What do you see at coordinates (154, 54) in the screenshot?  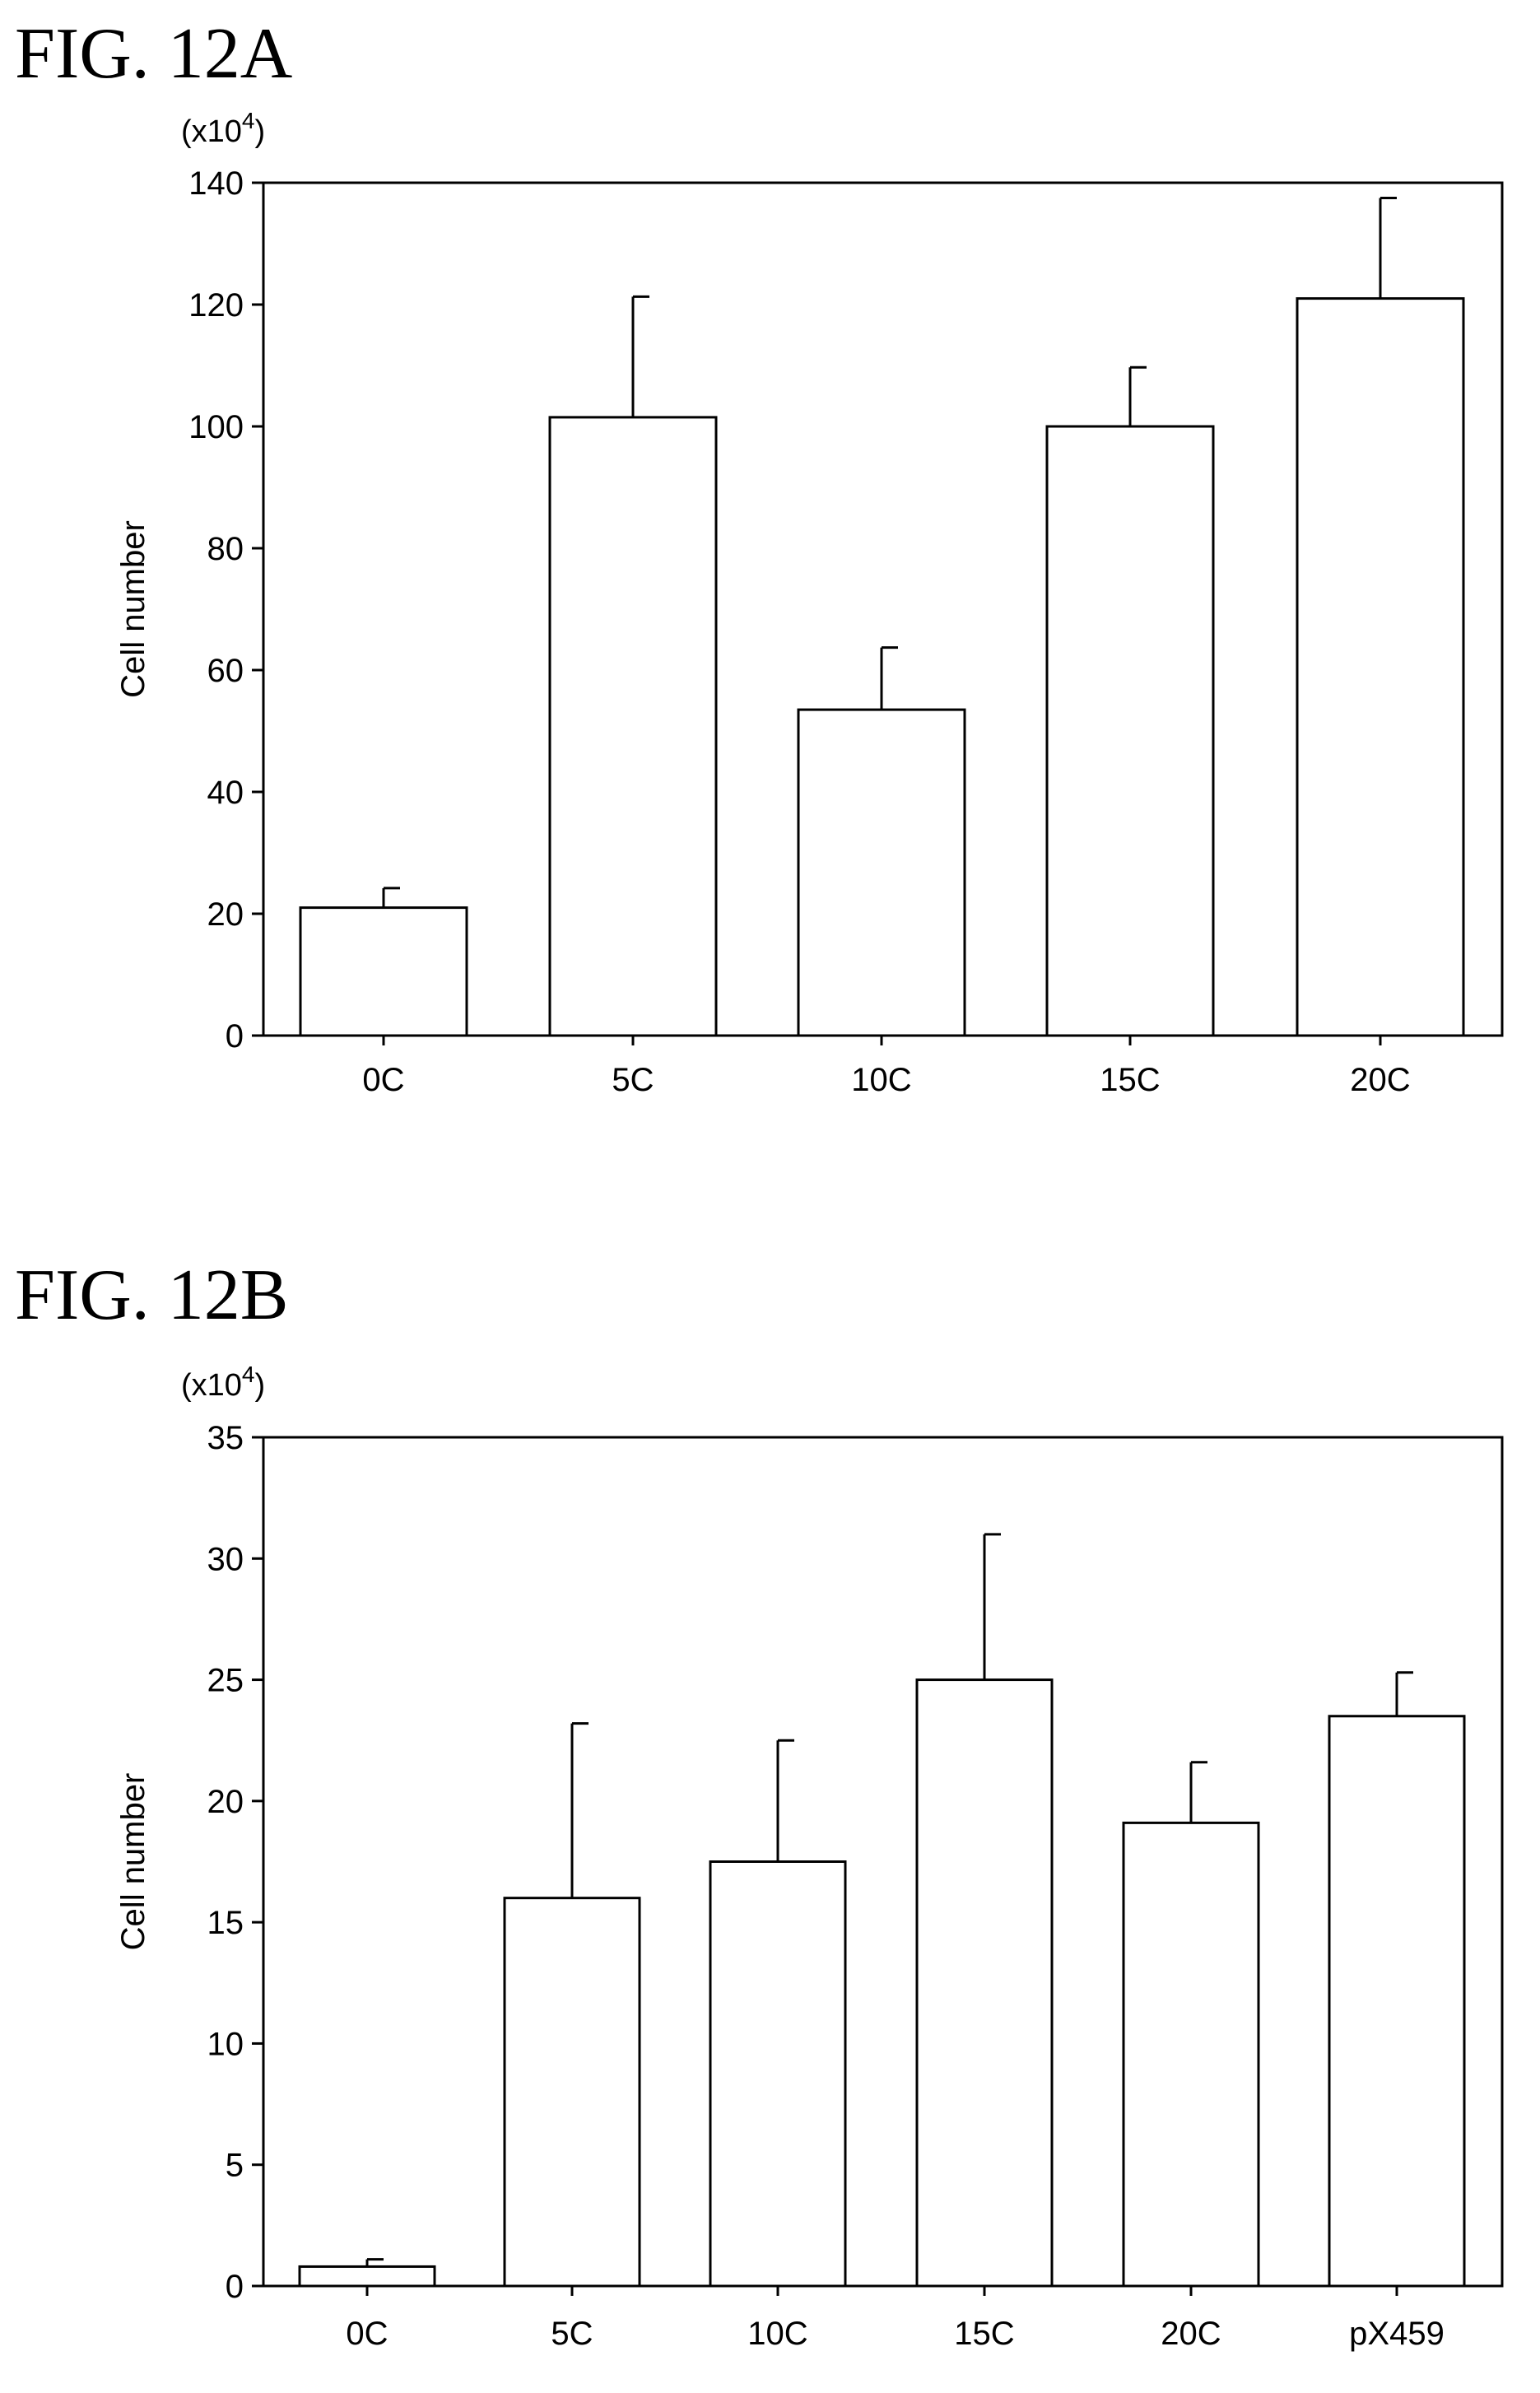 I see `figure-title-12a: FIG. 12A` at bounding box center [154, 54].